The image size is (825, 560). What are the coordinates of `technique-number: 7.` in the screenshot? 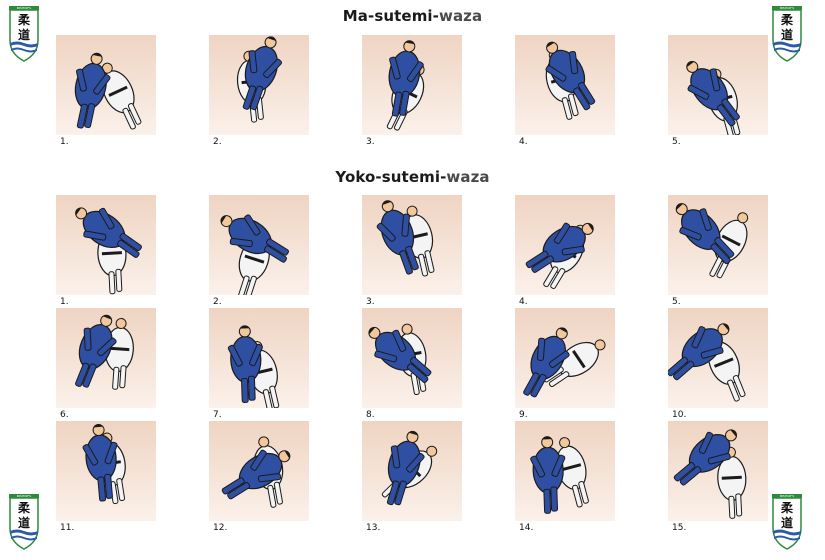 It's located at (217, 415).